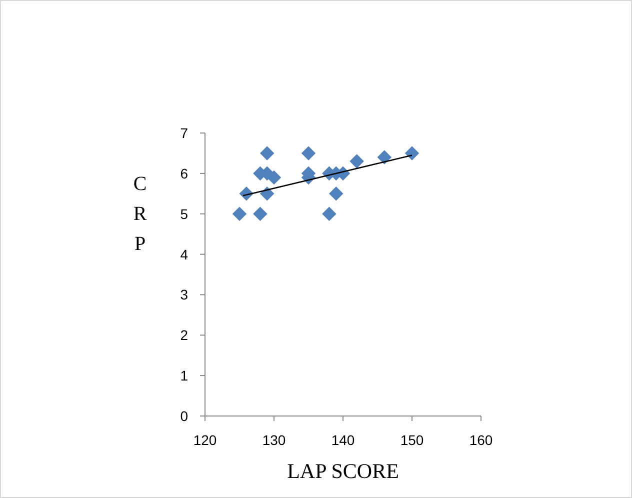 The image size is (632, 498). I want to click on x-tick-label: 120, so click(205, 440).